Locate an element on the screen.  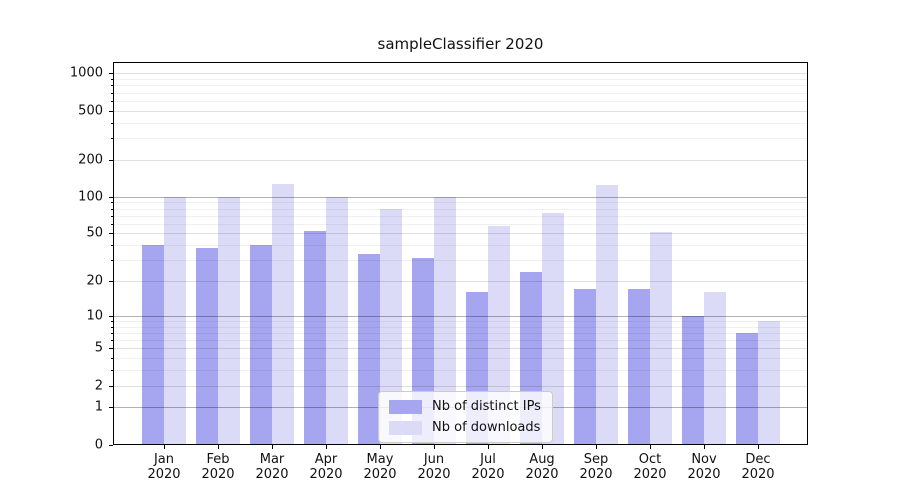
legend-label-distinct-ips: Nb of distinct IPs is located at coordinates (486, 406).